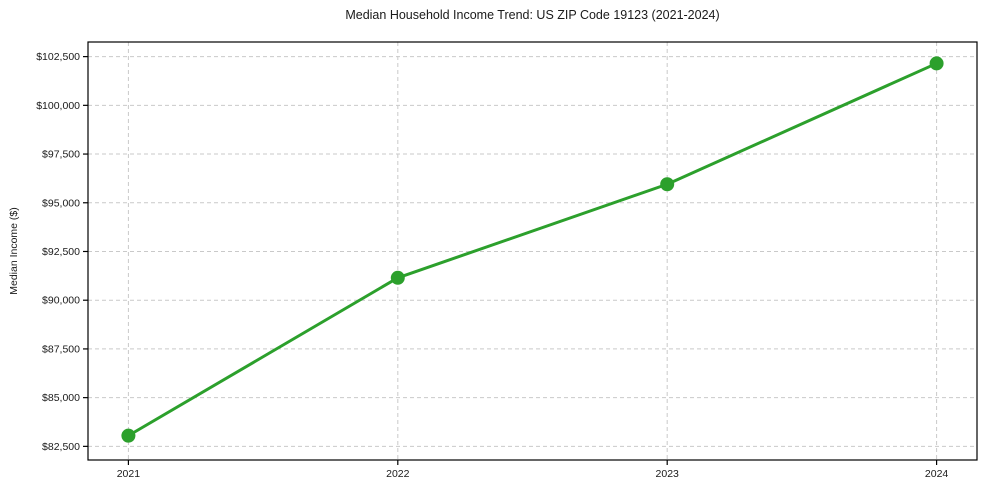 The width and height of the screenshot is (989, 490). Describe the element at coordinates (61, 447) in the screenshot. I see `y-tick-label: $82,500` at that location.